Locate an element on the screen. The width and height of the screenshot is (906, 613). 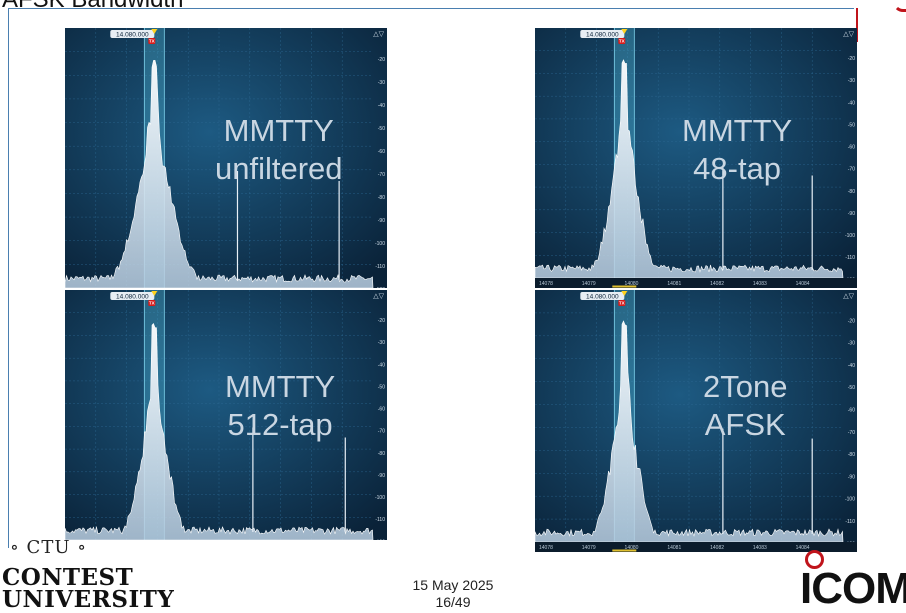
panel-1-label-line2: unfiltered is located at coordinates (279, 168).